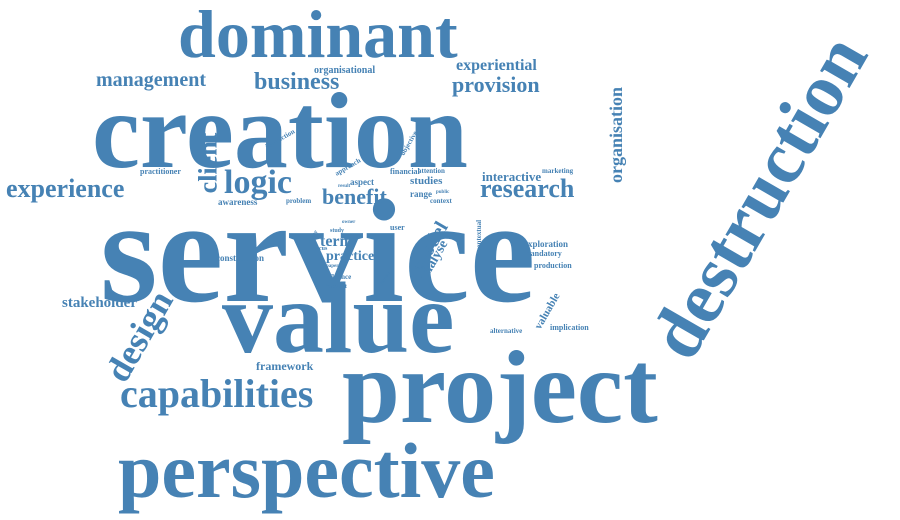 Image resolution: width=900 pixels, height=520 pixels. What do you see at coordinates (99, 303) in the screenshot?
I see `word-stakeholder: stakeholder` at bounding box center [99, 303].